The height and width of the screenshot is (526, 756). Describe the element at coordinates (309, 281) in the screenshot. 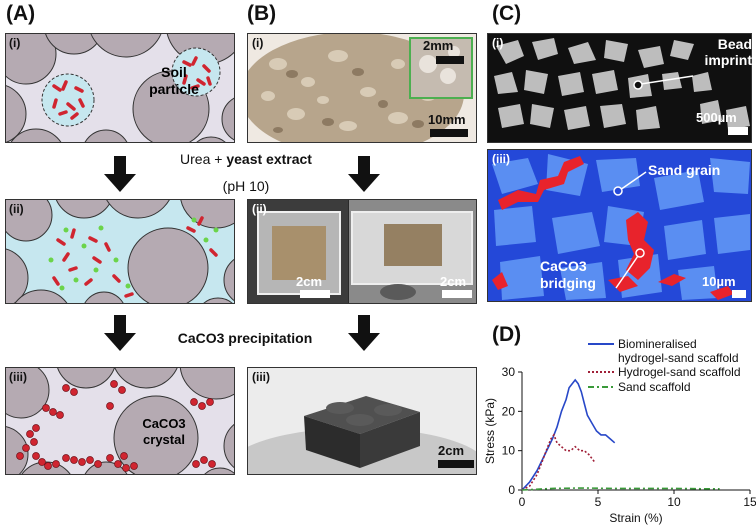

I see `b2a-scale-label: 2cm` at that location.